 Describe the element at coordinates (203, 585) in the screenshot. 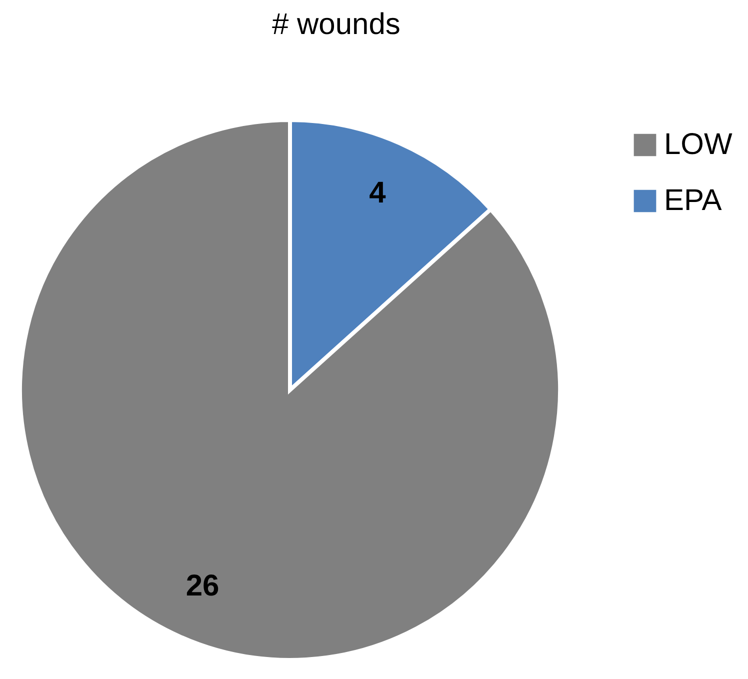

I see `data-label: 26` at that location.